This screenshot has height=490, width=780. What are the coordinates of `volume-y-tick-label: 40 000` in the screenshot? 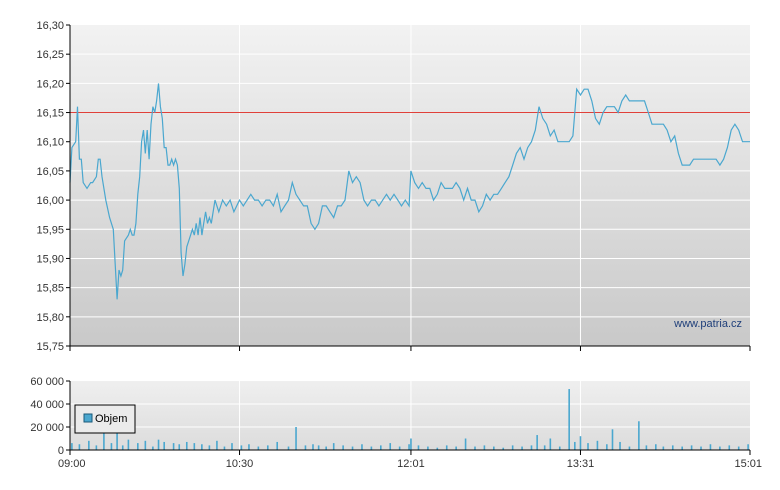 It's located at (47, 405).